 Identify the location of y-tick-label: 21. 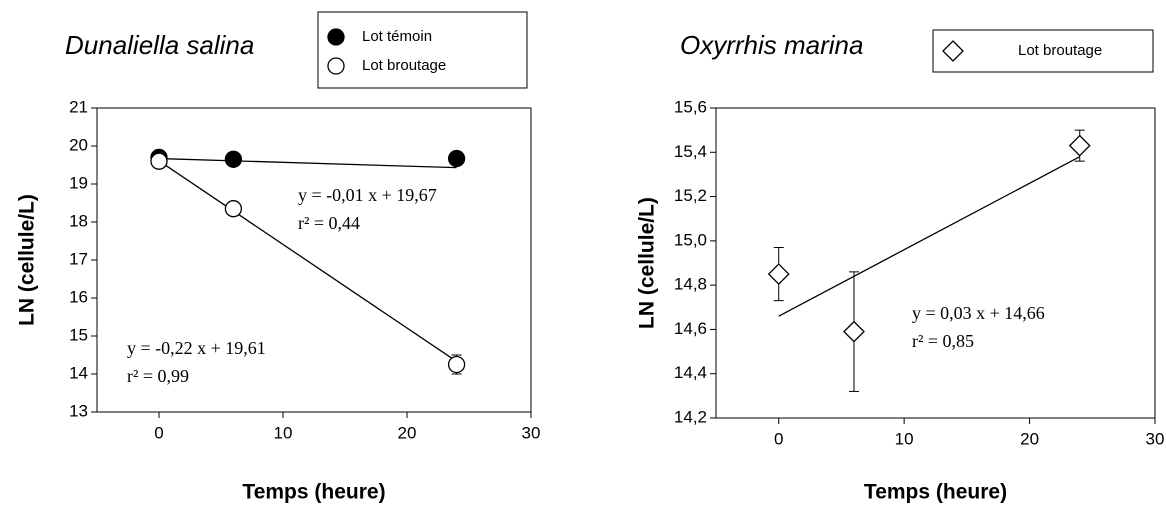
(78, 106).